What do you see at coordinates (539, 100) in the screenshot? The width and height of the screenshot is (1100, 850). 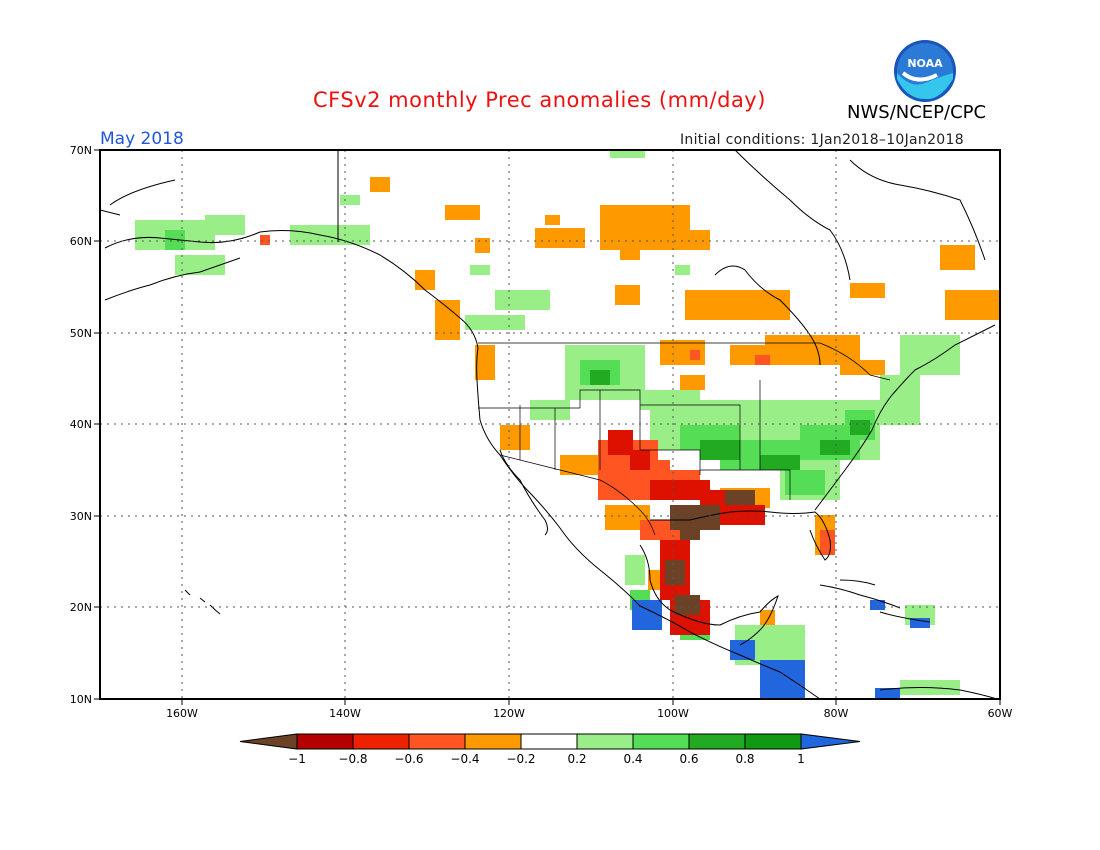 I see `map-title: CFSv2 monthly Prec anomalies (mm/day)` at bounding box center [539, 100].